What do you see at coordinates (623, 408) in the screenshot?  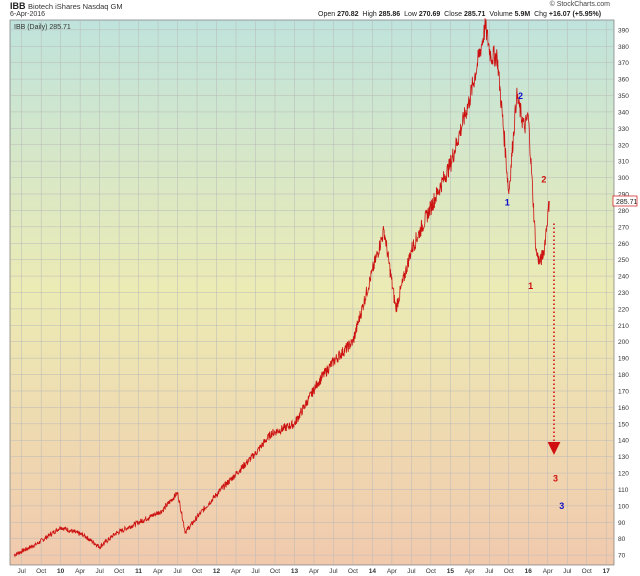 I see `y-tick-label: 160` at bounding box center [623, 408].